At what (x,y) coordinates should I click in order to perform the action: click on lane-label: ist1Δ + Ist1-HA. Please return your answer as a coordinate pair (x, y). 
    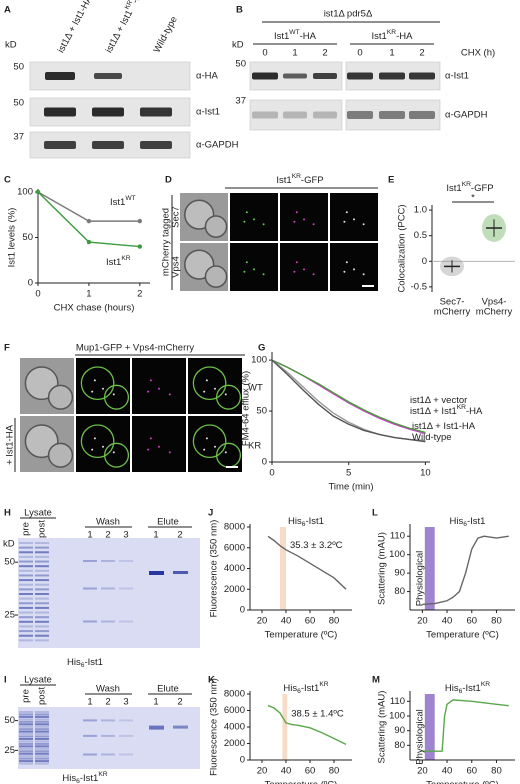
    Looking at the image, I should click on (75, 27).